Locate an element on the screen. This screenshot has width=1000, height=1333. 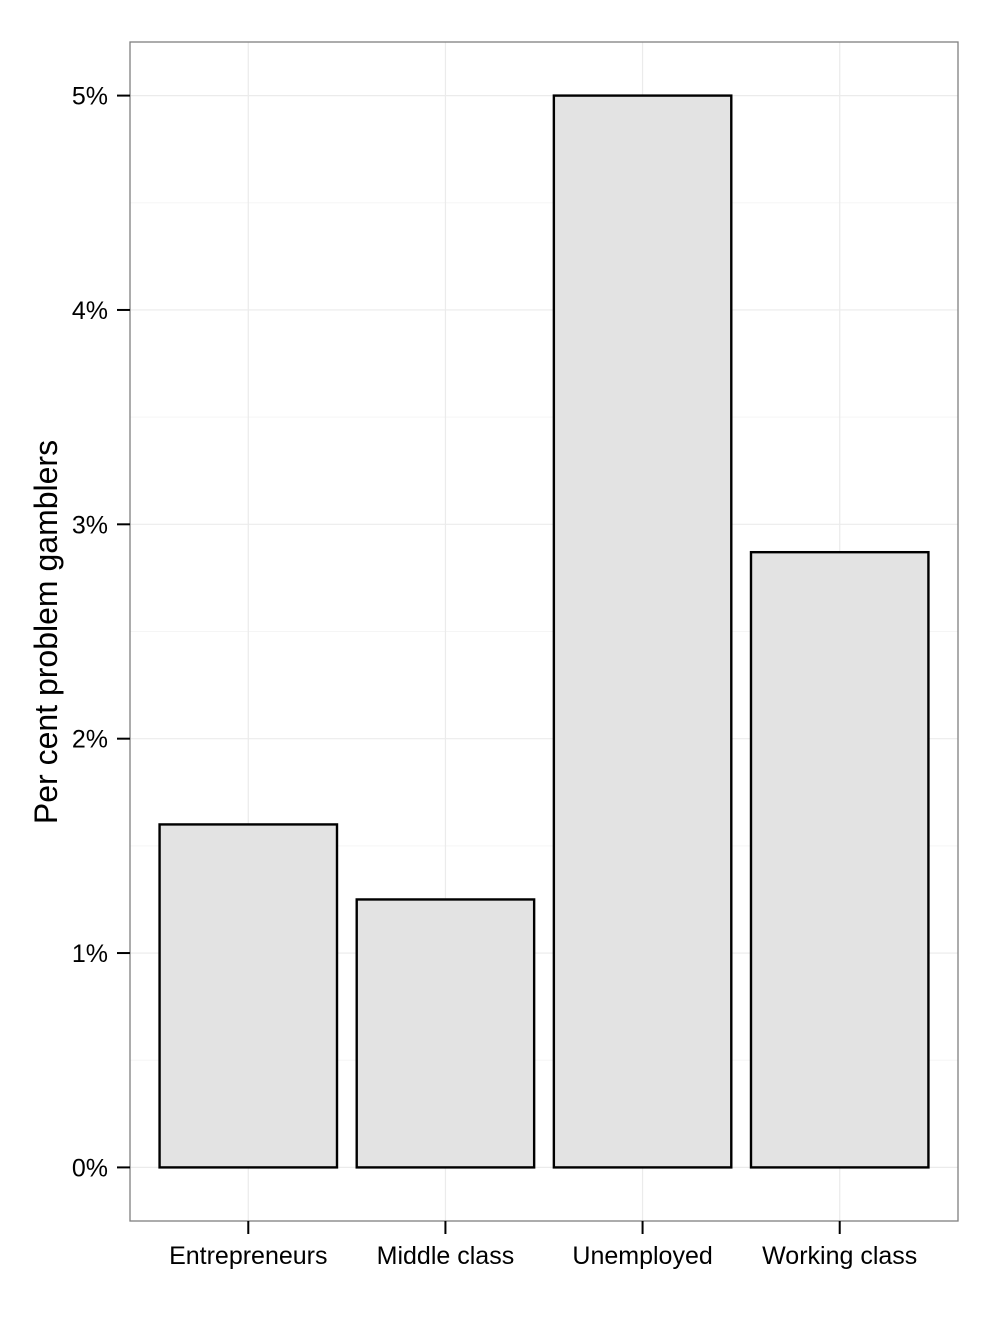
y-tick-label: 0% is located at coordinates (90, 1168).